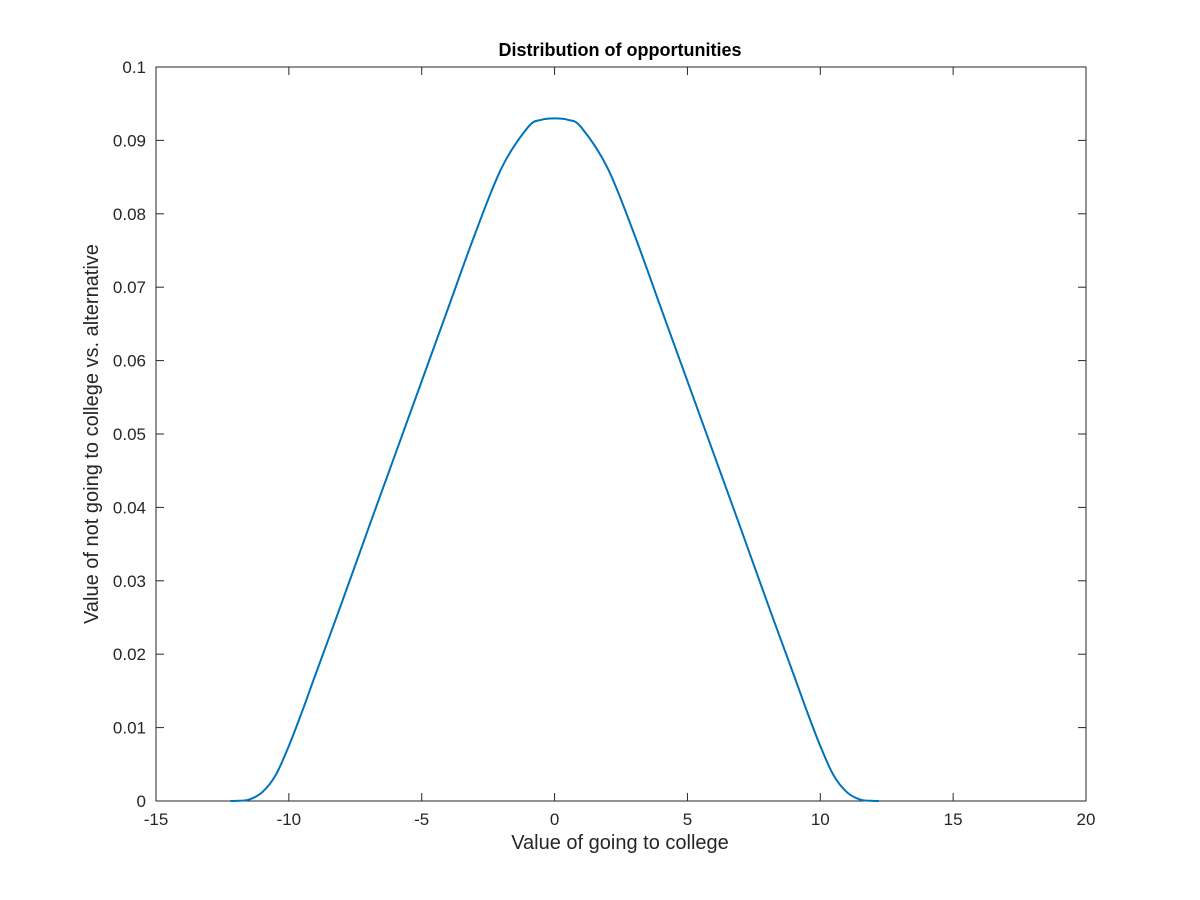 The width and height of the screenshot is (1200, 900). I want to click on y-tick-label: 0.05, so click(129, 434).